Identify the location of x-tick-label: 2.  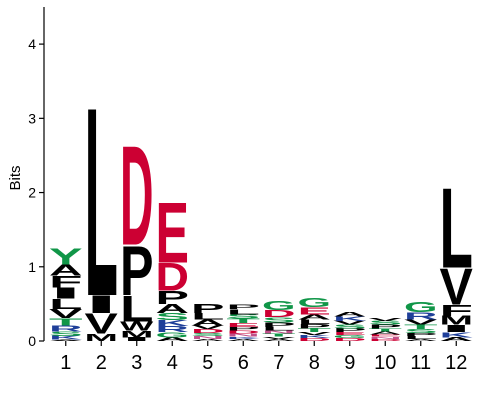
(101, 363).